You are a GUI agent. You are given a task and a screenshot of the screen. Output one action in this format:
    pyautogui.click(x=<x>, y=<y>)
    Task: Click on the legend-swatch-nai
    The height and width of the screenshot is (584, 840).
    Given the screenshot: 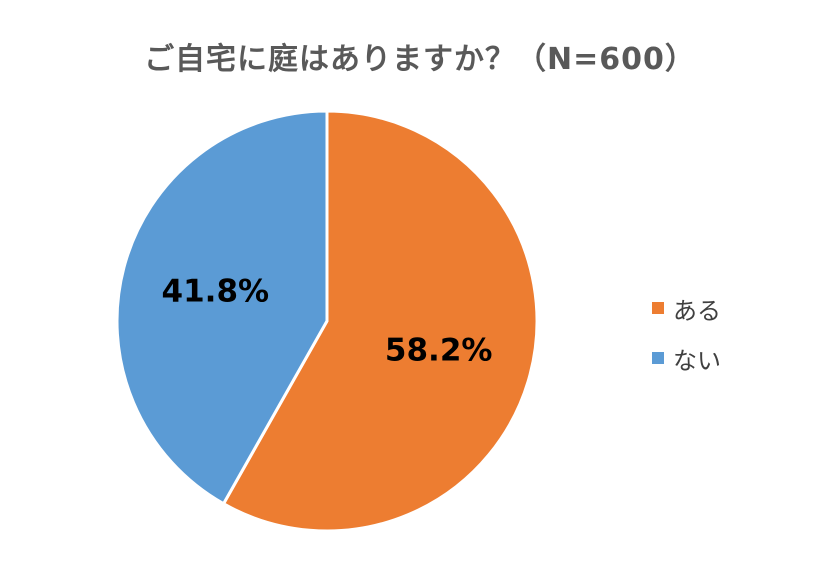 What is the action you would take?
    pyautogui.click(x=658, y=358)
    